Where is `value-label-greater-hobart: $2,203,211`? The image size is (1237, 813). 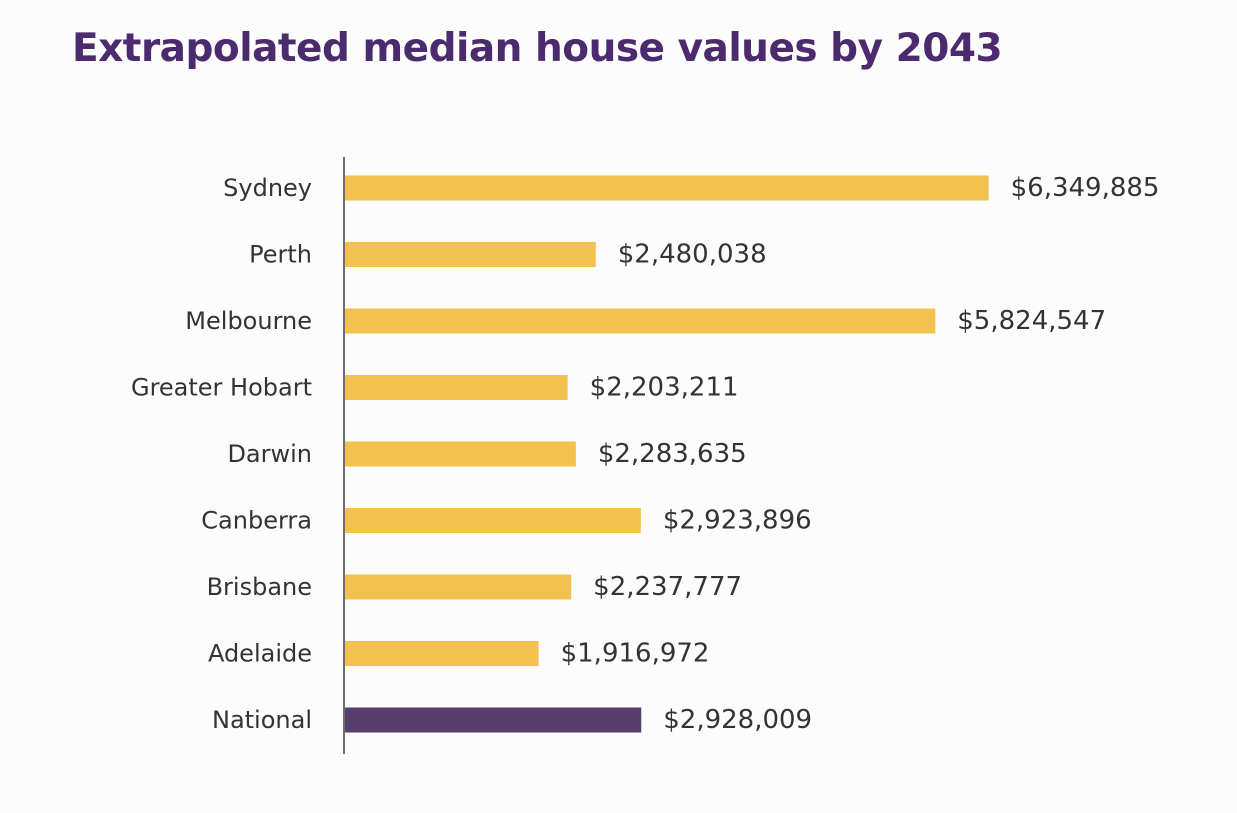 value-label-greater-hobart: $2,203,211 is located at coordinates (664, 388).